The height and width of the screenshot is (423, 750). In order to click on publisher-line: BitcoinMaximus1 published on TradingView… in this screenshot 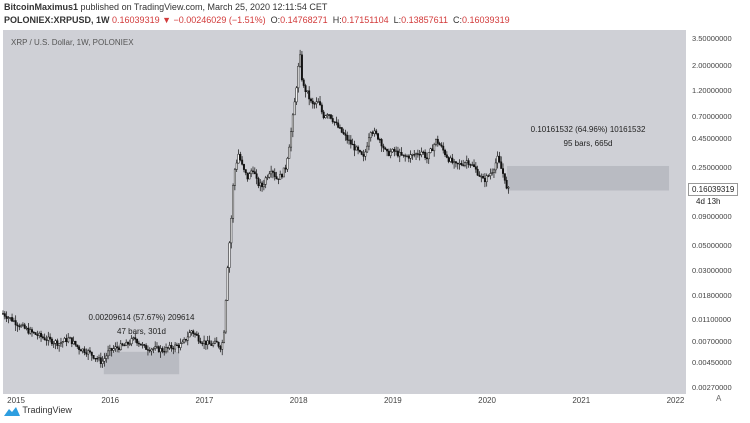, I will do `click(165, 7)`.